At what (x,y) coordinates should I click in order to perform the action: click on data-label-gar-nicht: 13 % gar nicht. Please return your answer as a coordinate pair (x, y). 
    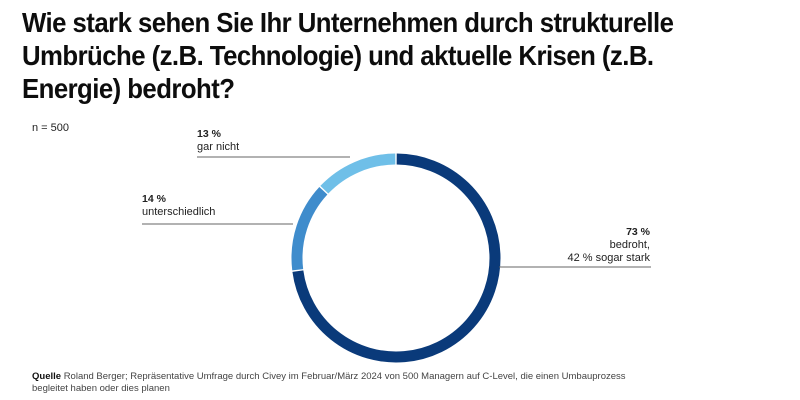
    Looking at the image, I should click on (218, 141).